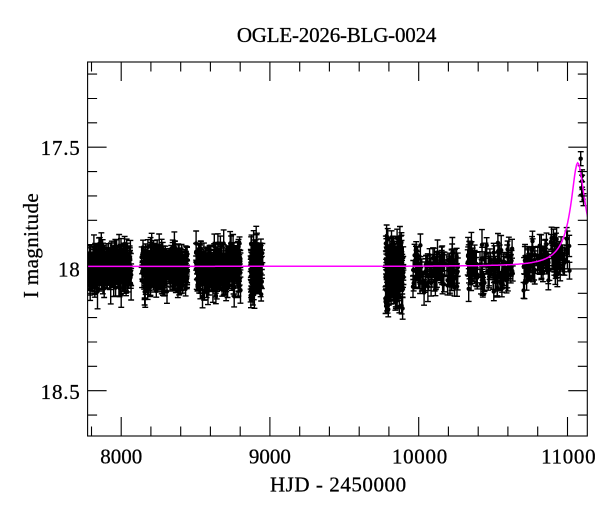  I want to click on svg-text: 8000, so click(121, 456).